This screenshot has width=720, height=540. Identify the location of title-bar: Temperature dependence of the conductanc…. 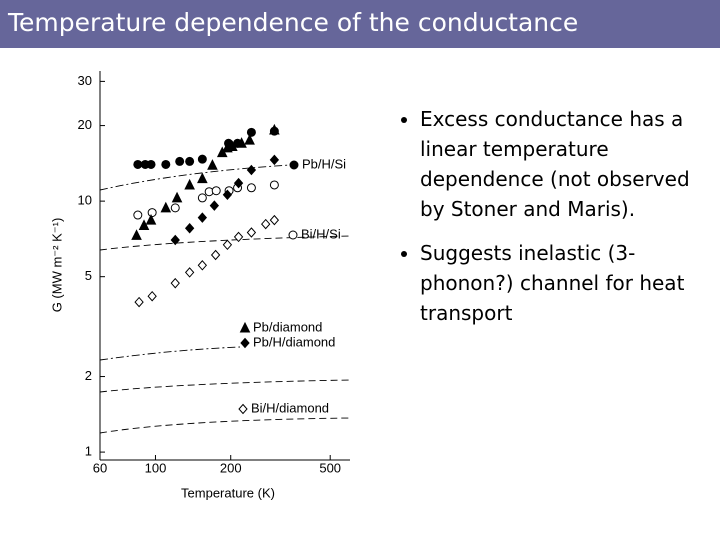
(360, 24).